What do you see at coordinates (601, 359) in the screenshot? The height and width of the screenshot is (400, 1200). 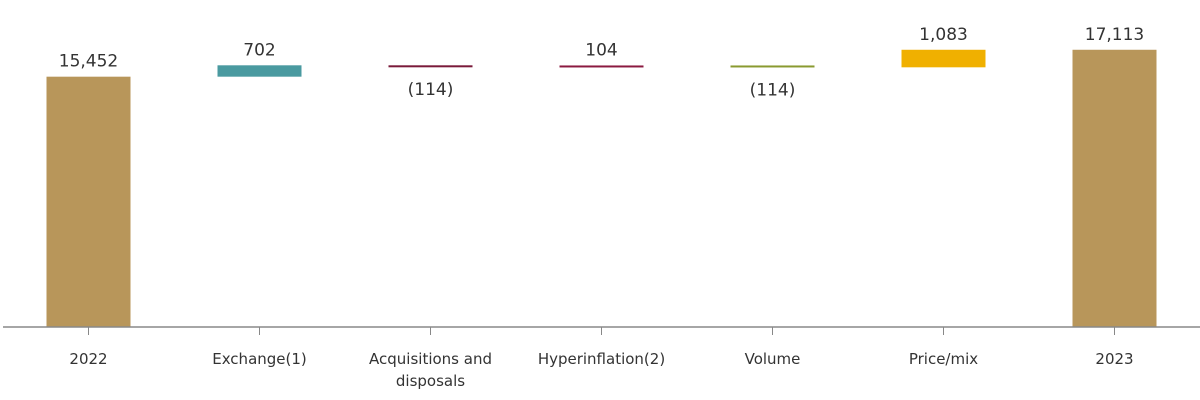 I see `x-tick-label: Hyperinflation(2)` at bounding box center [601, 359].